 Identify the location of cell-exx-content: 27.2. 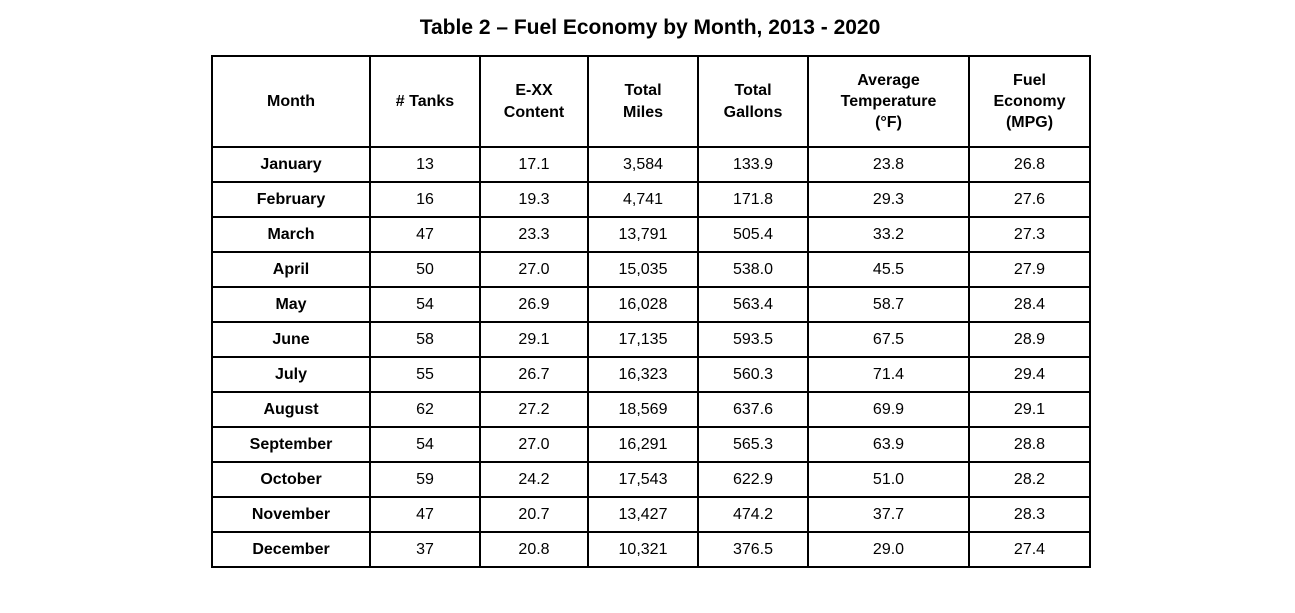
(534, 409).